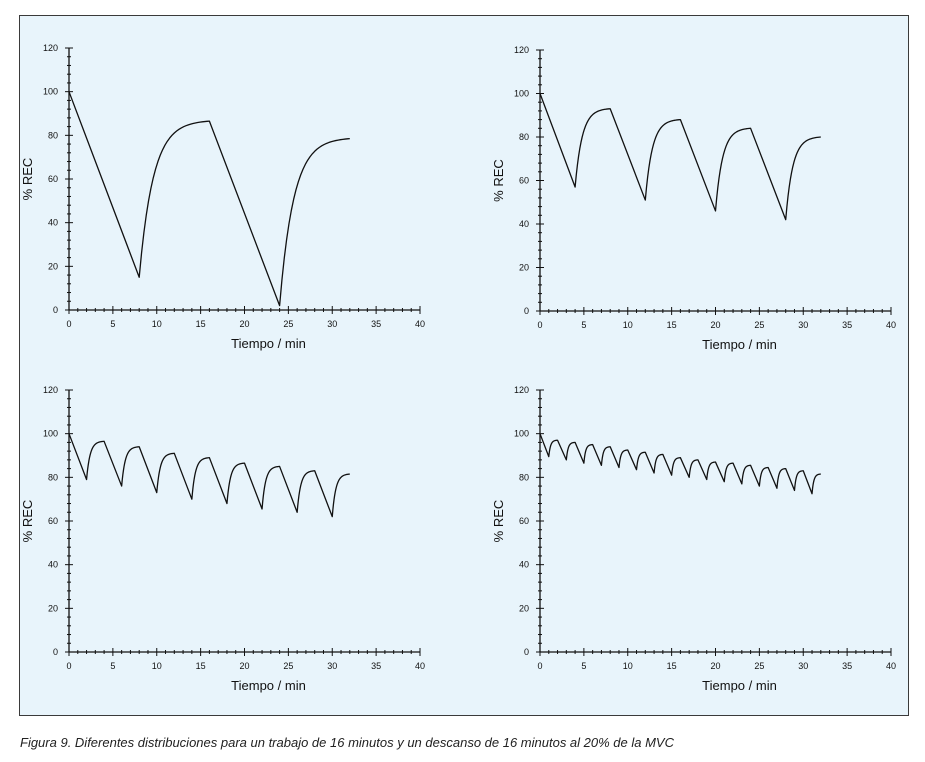 The height and width of the screenshot is (762, 925). Describe the element at coordinates (53, 223) in the screenshot. I see `y-tick-label: 40` at that location.